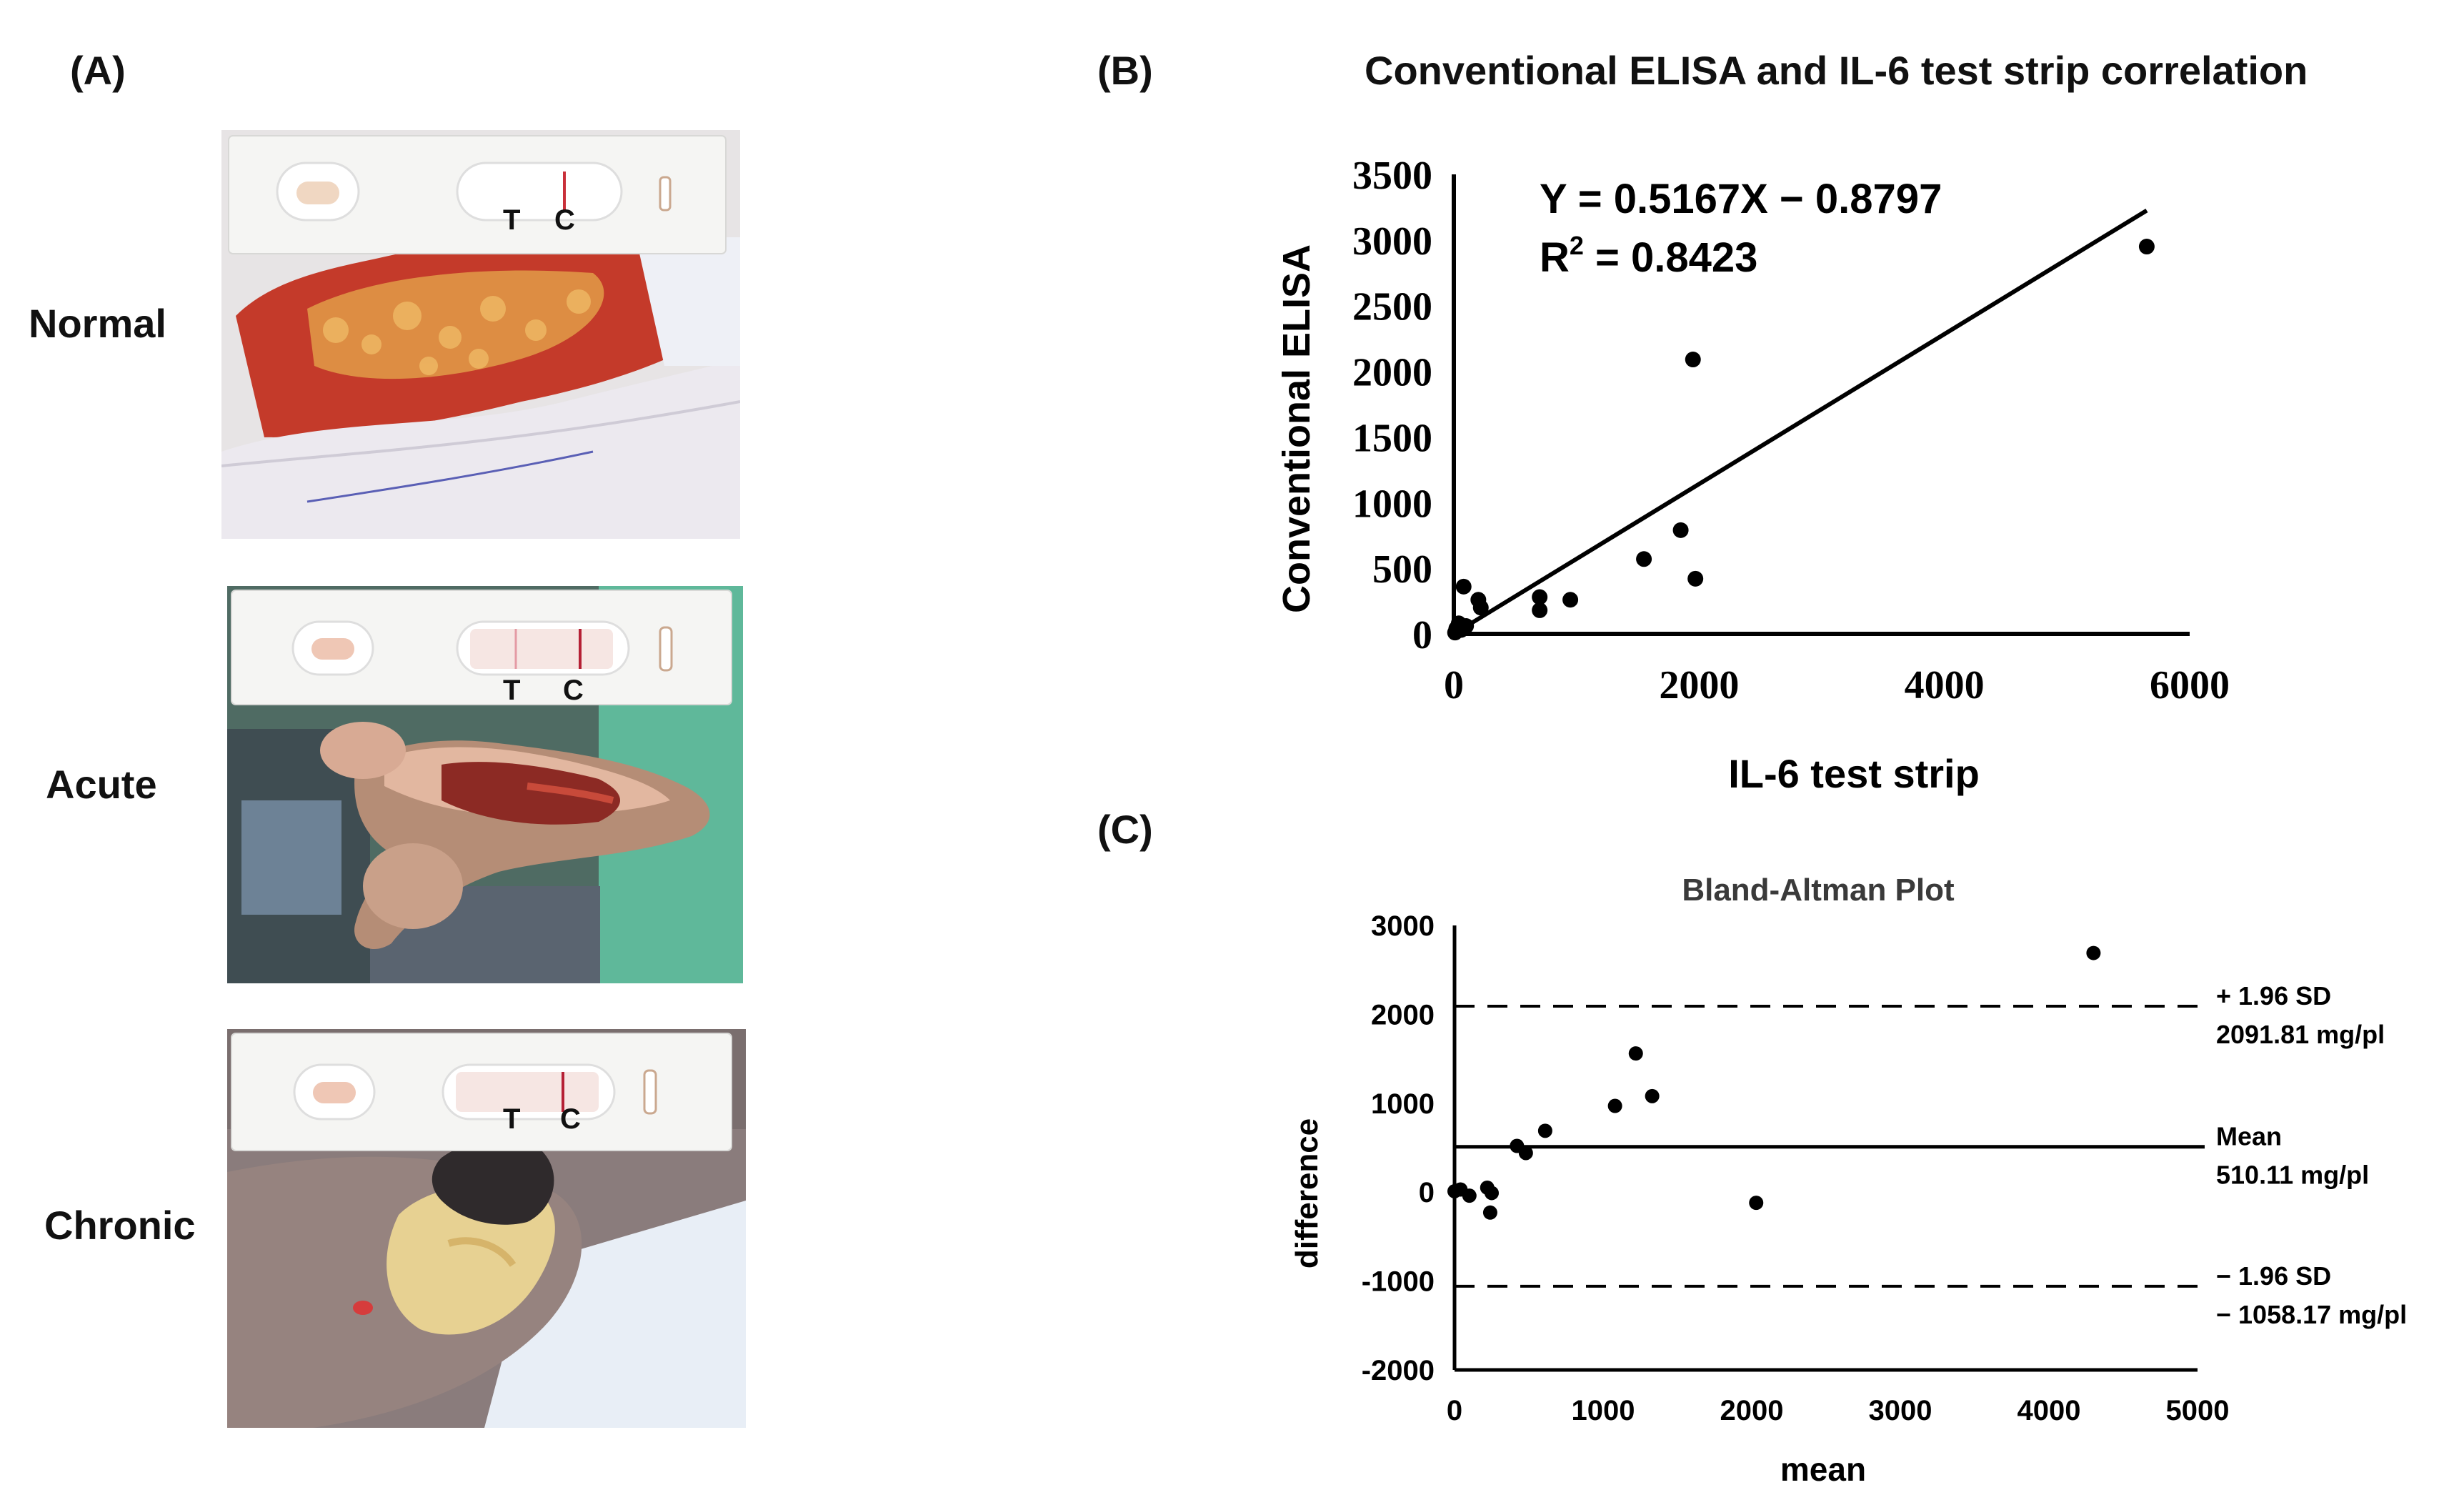 Image resolution: width=2464 pixels, height=1505 pixels. Describe the element at coordinates (1427, 1192) in the screenshot. I see `chart-c-ytick-2: 0` at that location.